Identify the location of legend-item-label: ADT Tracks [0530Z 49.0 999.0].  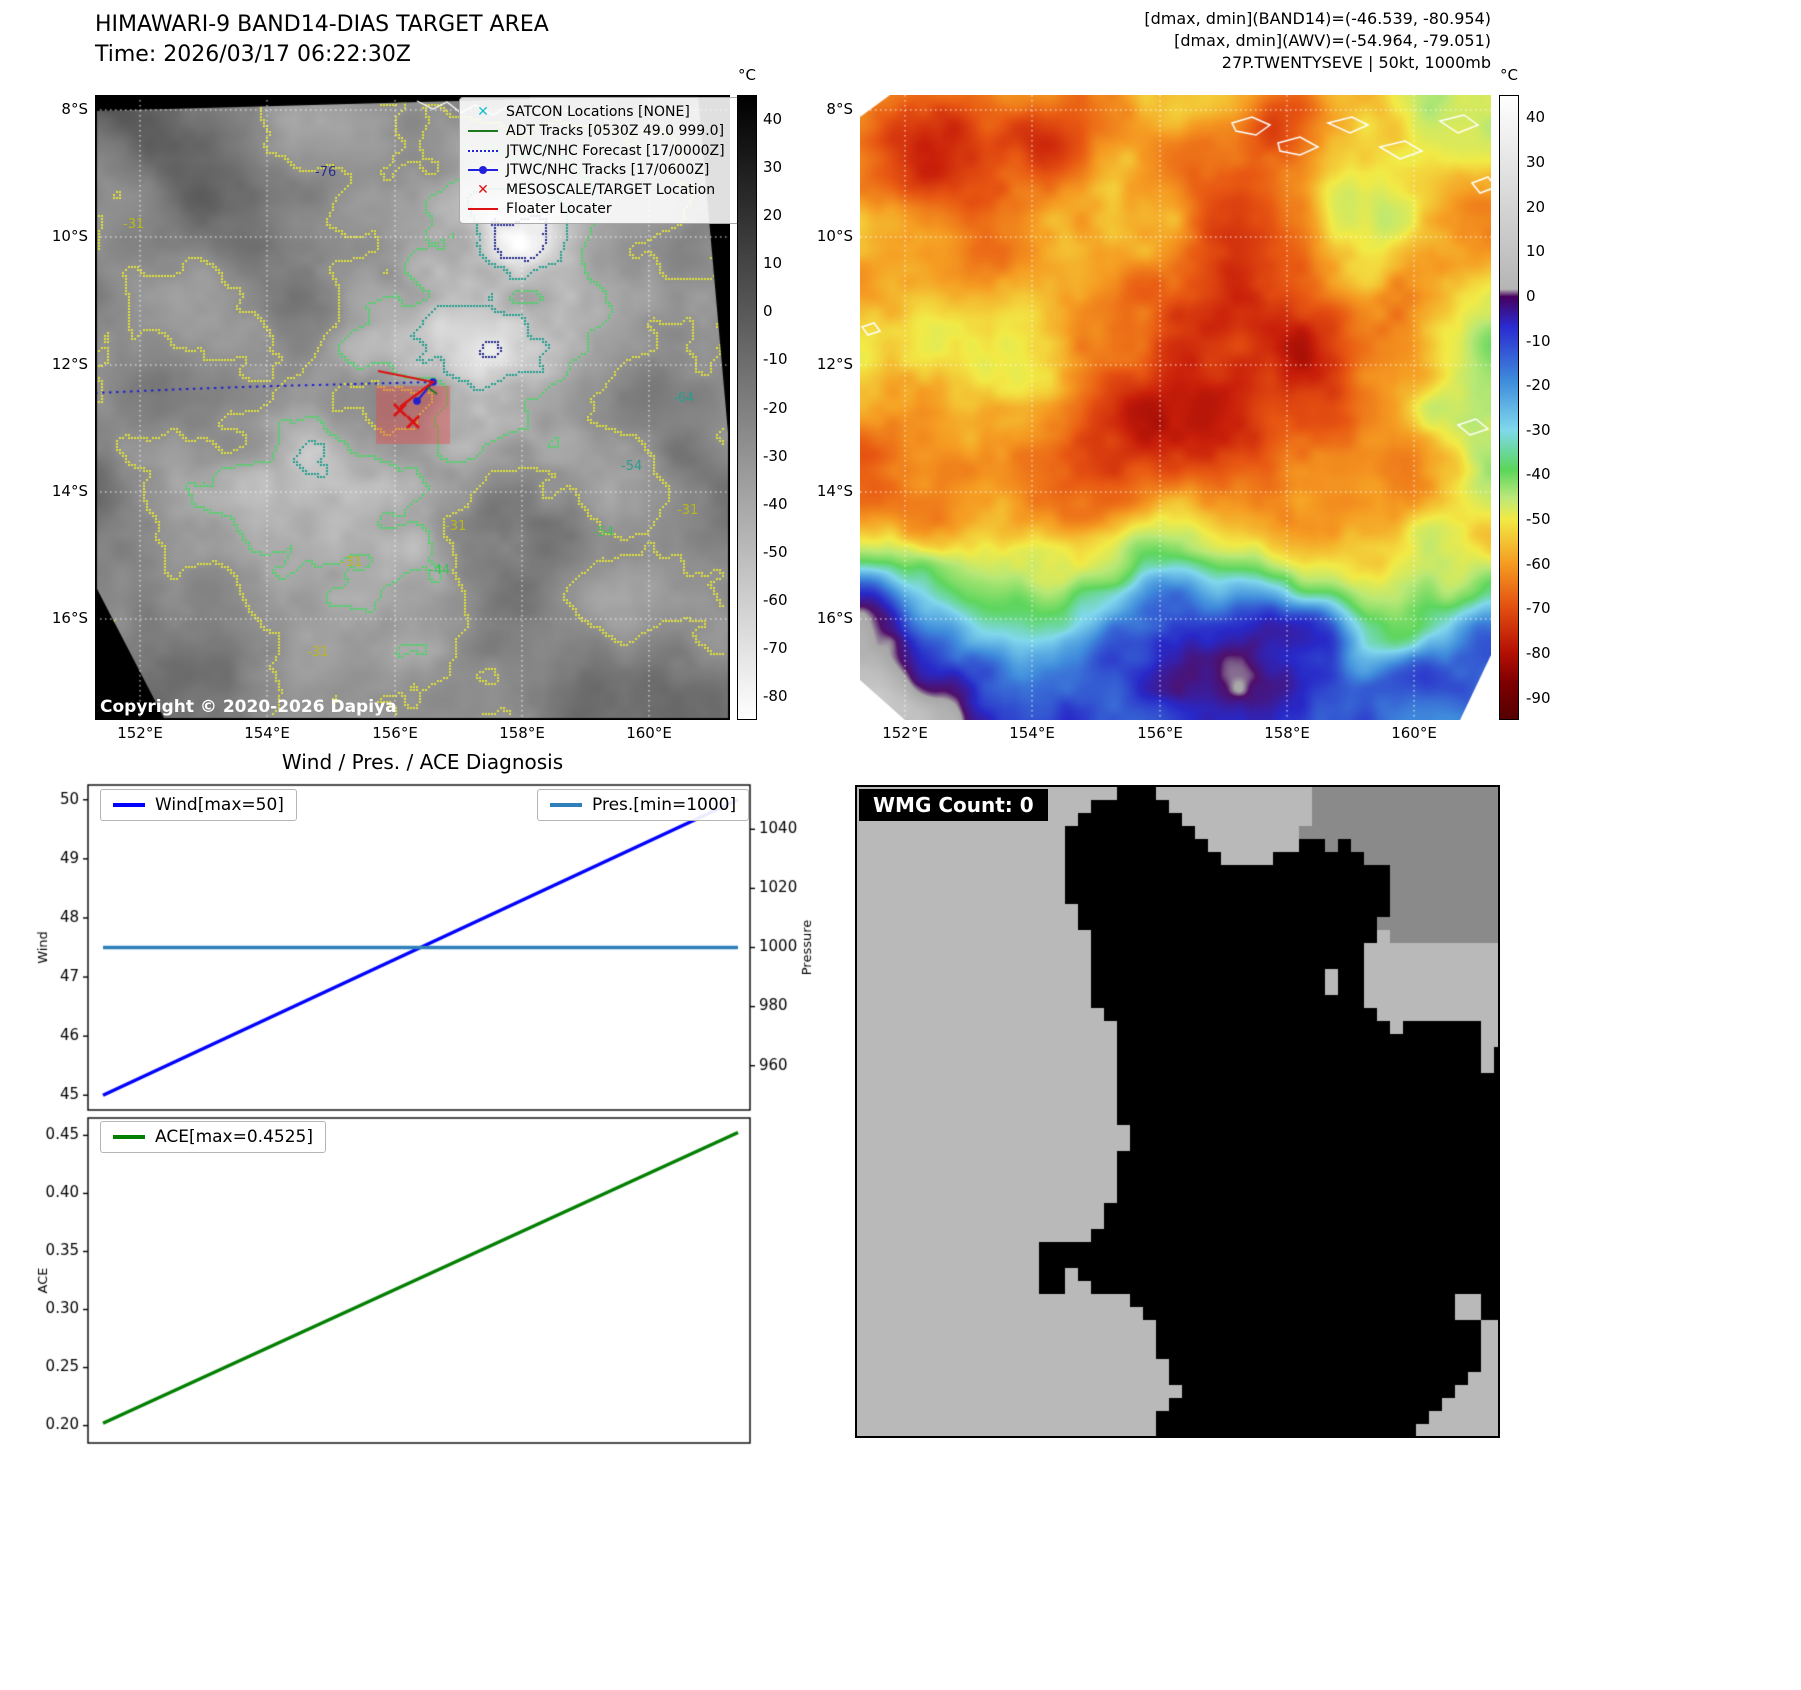
(615, 131).